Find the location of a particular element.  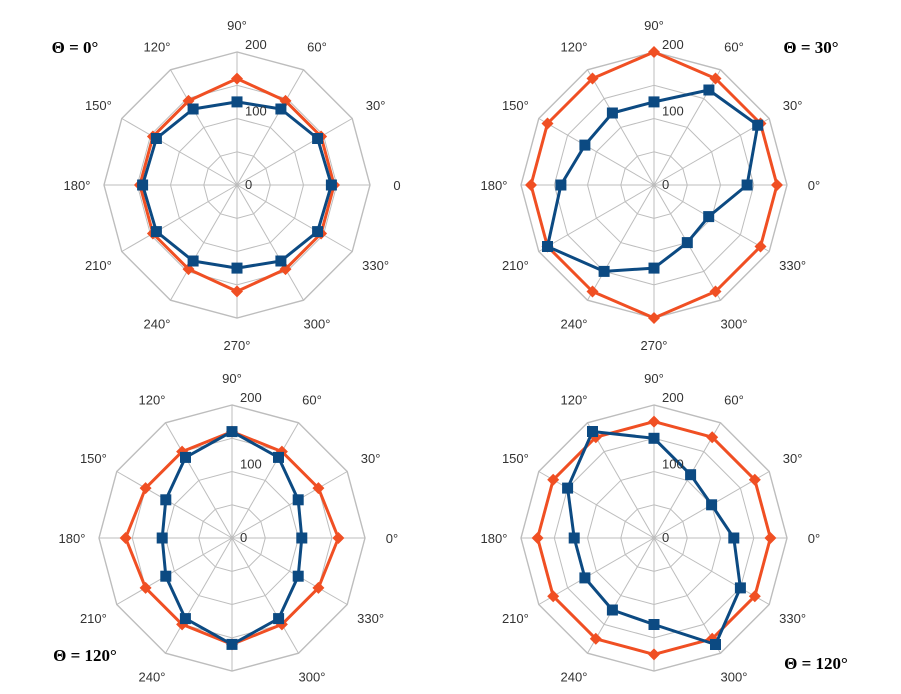

angle-tick-label: 0 is located at coordinates (396, 185).